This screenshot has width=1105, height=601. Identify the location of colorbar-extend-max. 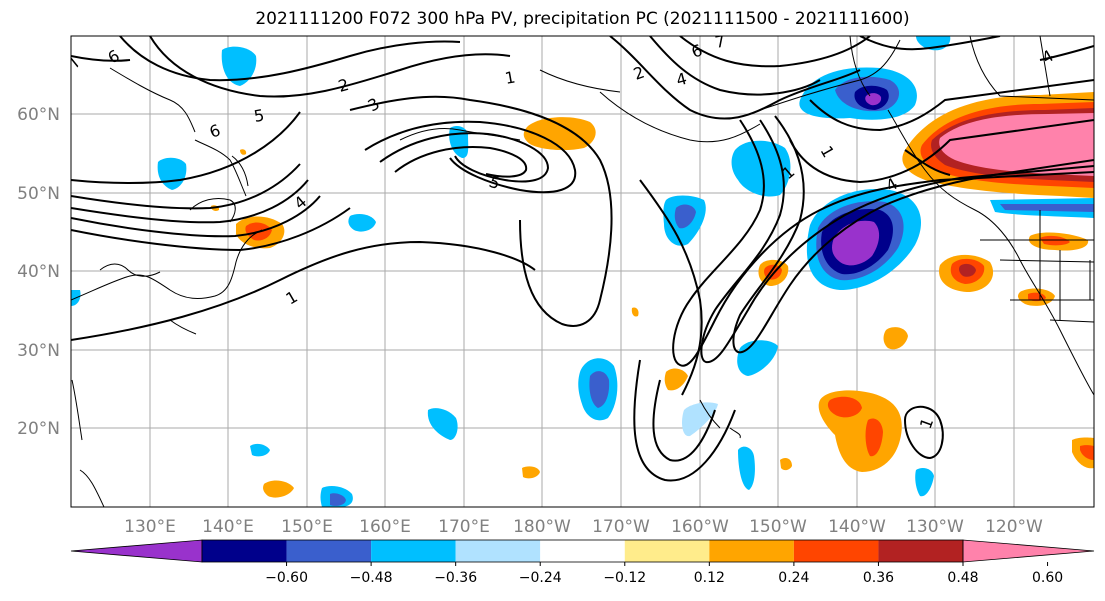
(1028, 551).